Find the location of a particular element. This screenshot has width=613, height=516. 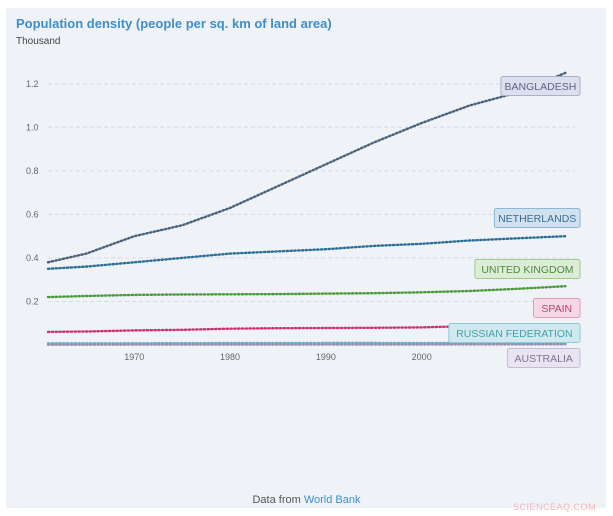

y-tick-label: 1.0 is located at coordinates (32, 127).